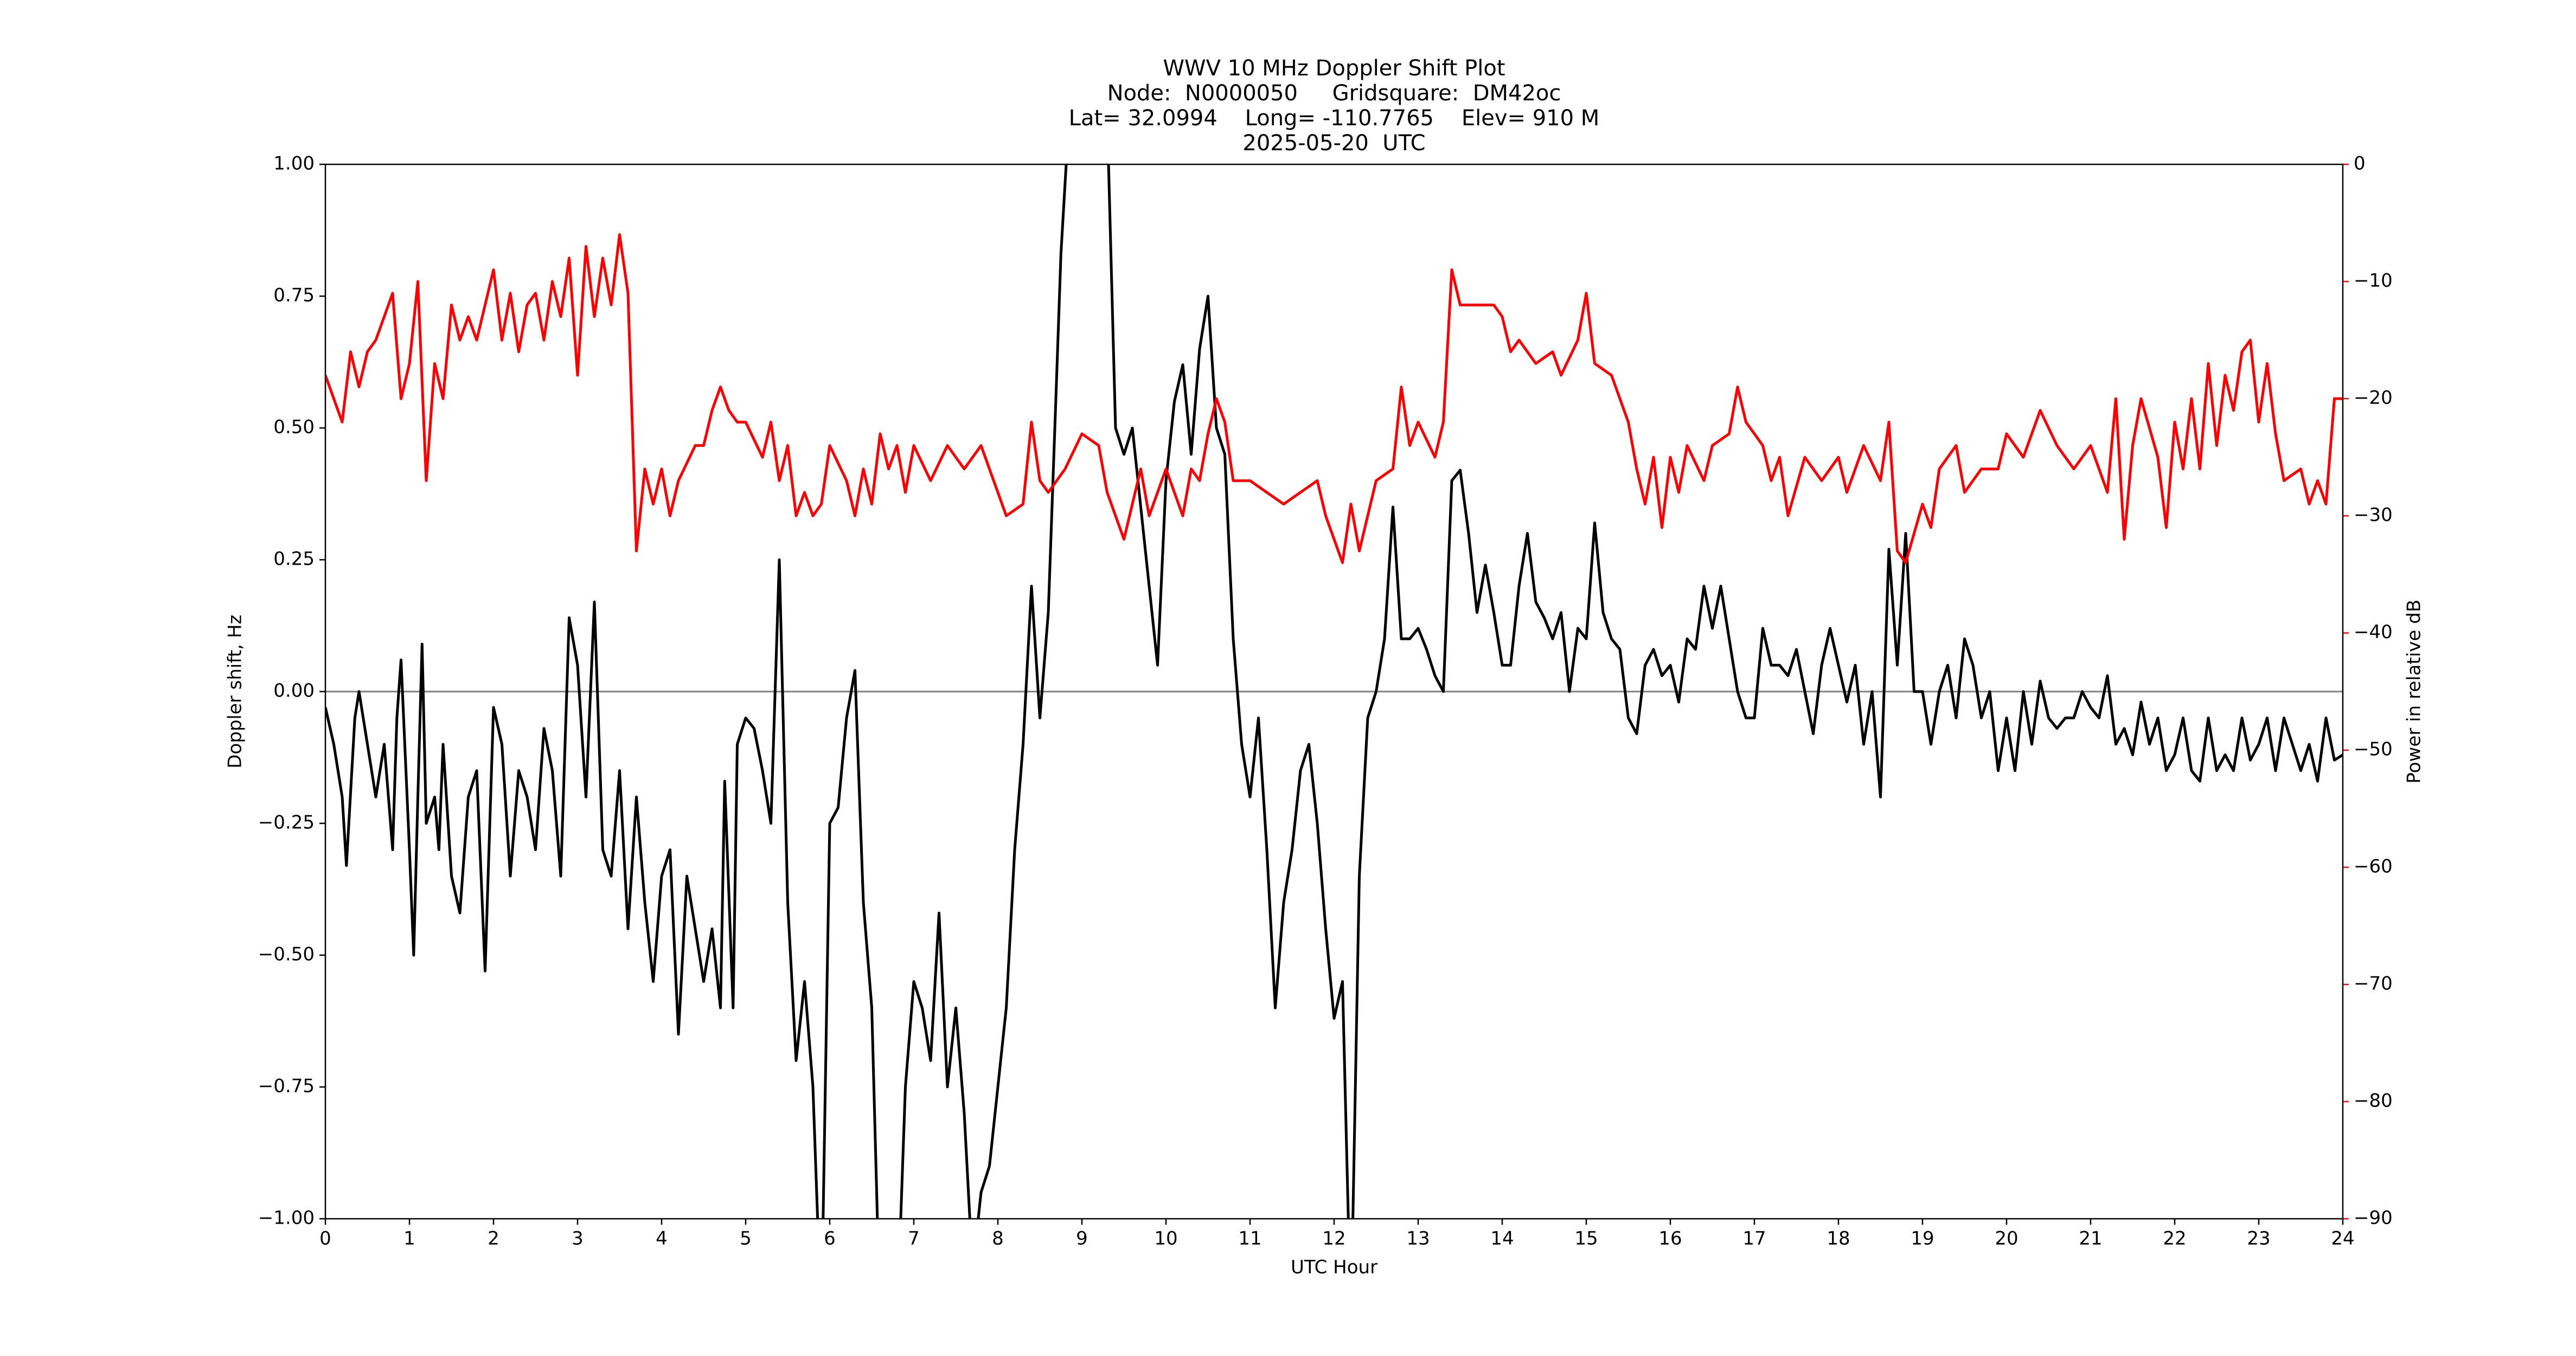  I want to click on x-tick-label: 23, so click(2258, 1239).